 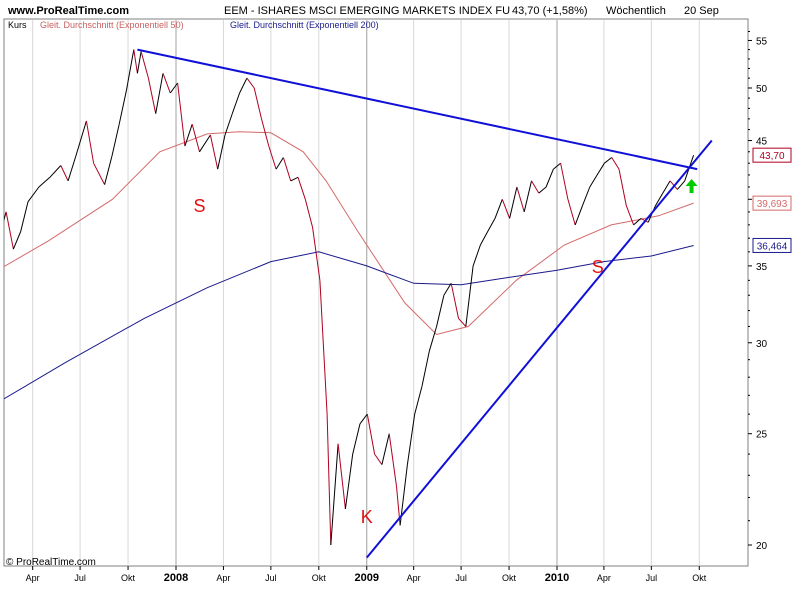 I want to click on legend-kurs: Kurs, so click(x=17, y=25).